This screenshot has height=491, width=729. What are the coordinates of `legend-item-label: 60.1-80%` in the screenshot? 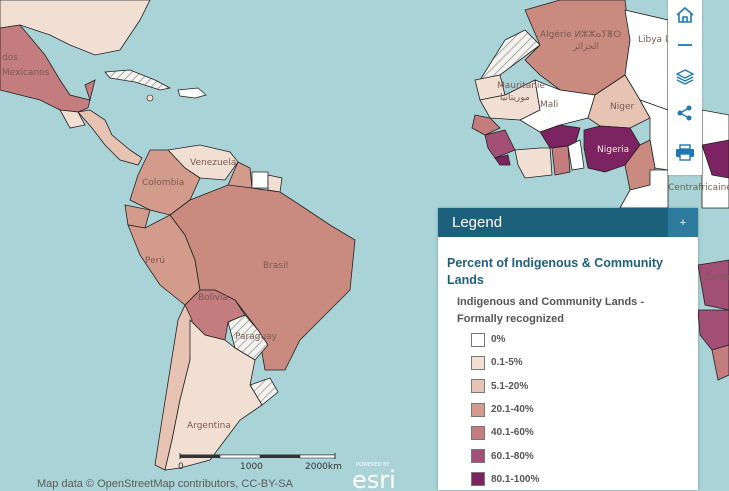 It's located at (512, 456).